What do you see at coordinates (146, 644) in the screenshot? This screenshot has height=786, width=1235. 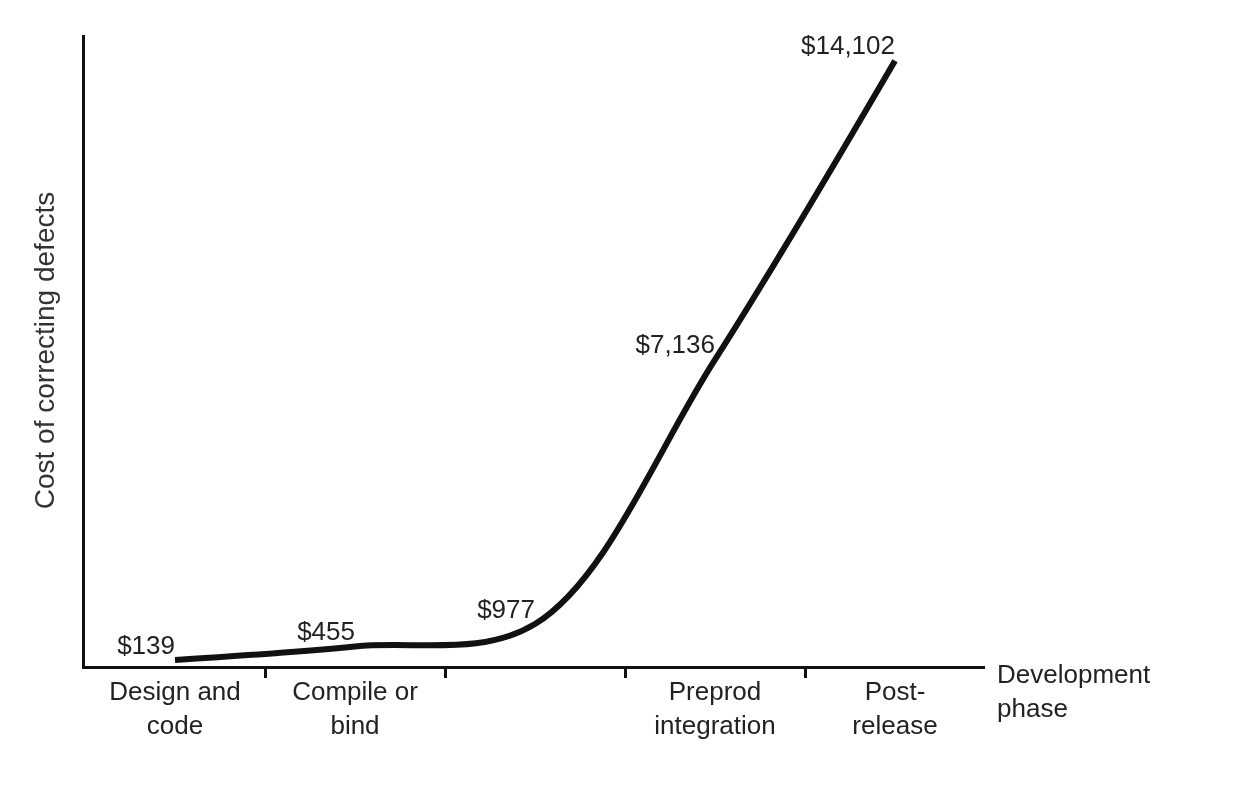 I see `data-label: $139` at bounding box center [146, 644].